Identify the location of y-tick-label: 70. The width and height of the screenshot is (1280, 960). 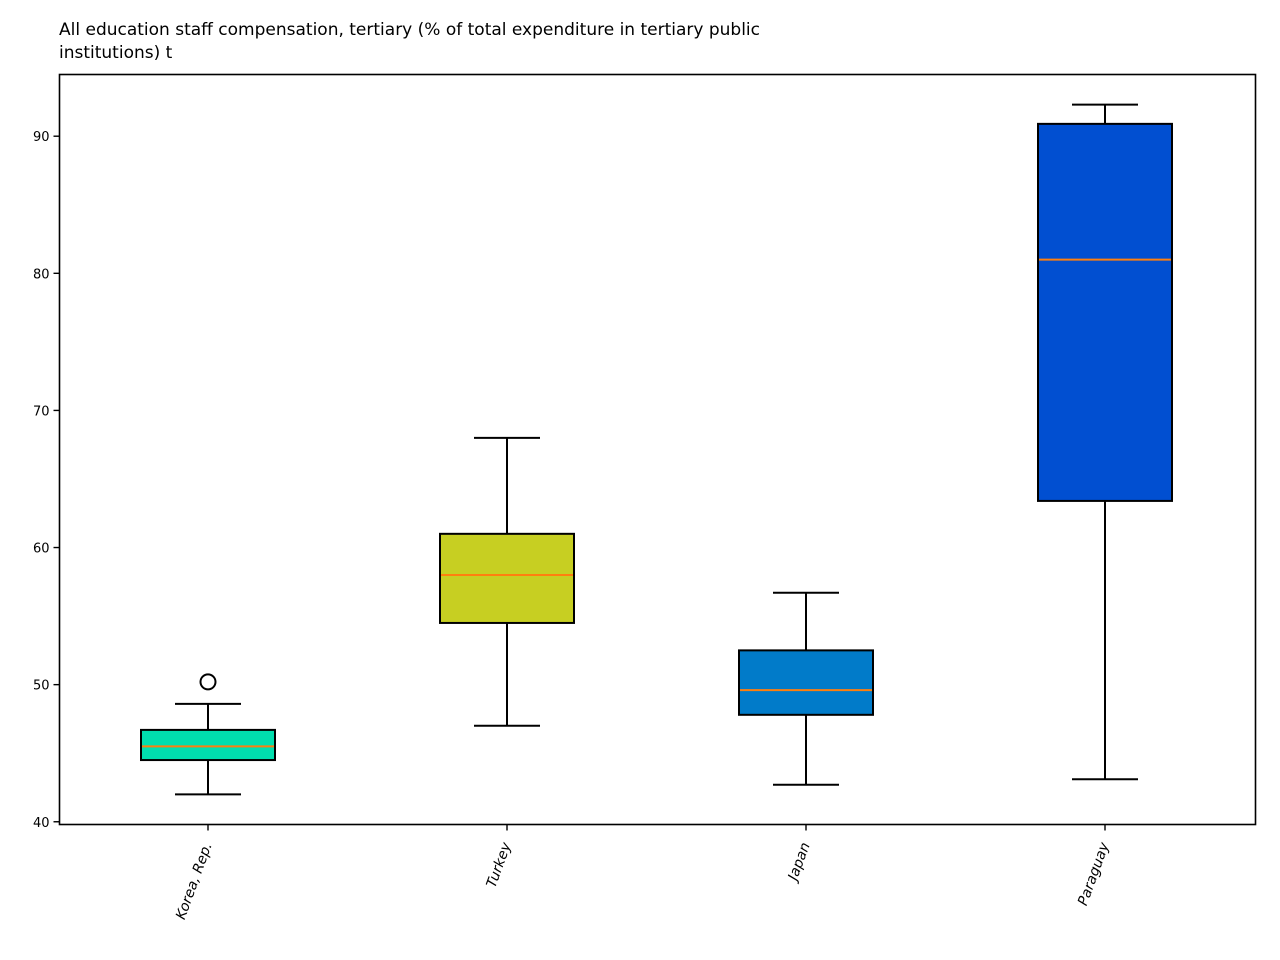
(41, 411).